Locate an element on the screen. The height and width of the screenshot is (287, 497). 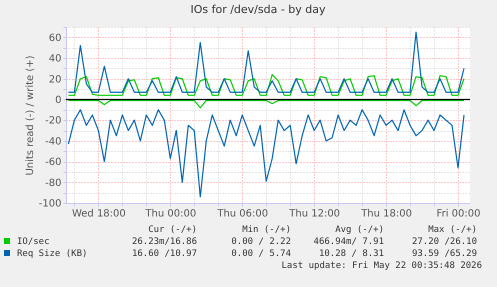
chart-title: IOs for /dev/sda - by day is located at coordinates (258, 9).